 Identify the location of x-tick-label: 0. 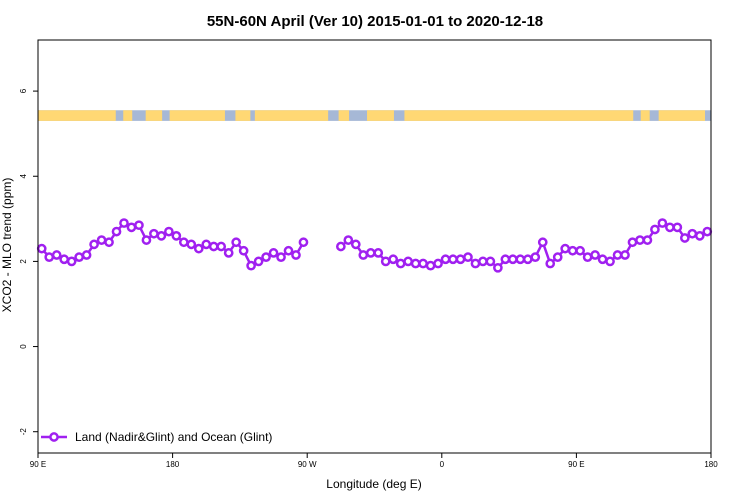
(442, 464).